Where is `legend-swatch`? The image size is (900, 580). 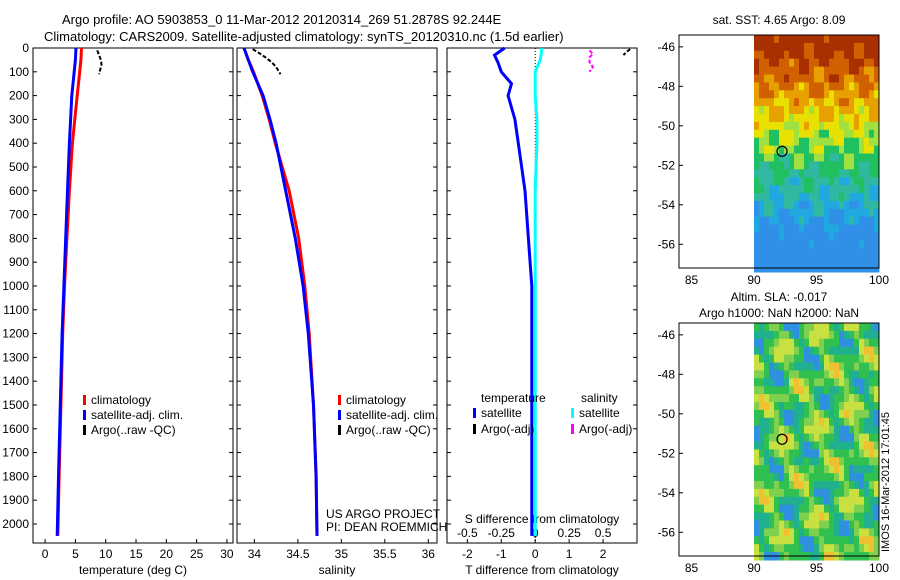
legend-swatch is located at coordinates (474, 413).